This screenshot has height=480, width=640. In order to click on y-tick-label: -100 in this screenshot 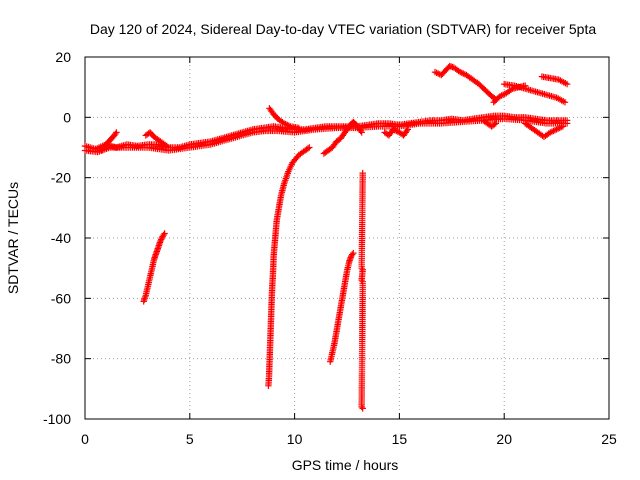, I will do `click(57, 419)`.